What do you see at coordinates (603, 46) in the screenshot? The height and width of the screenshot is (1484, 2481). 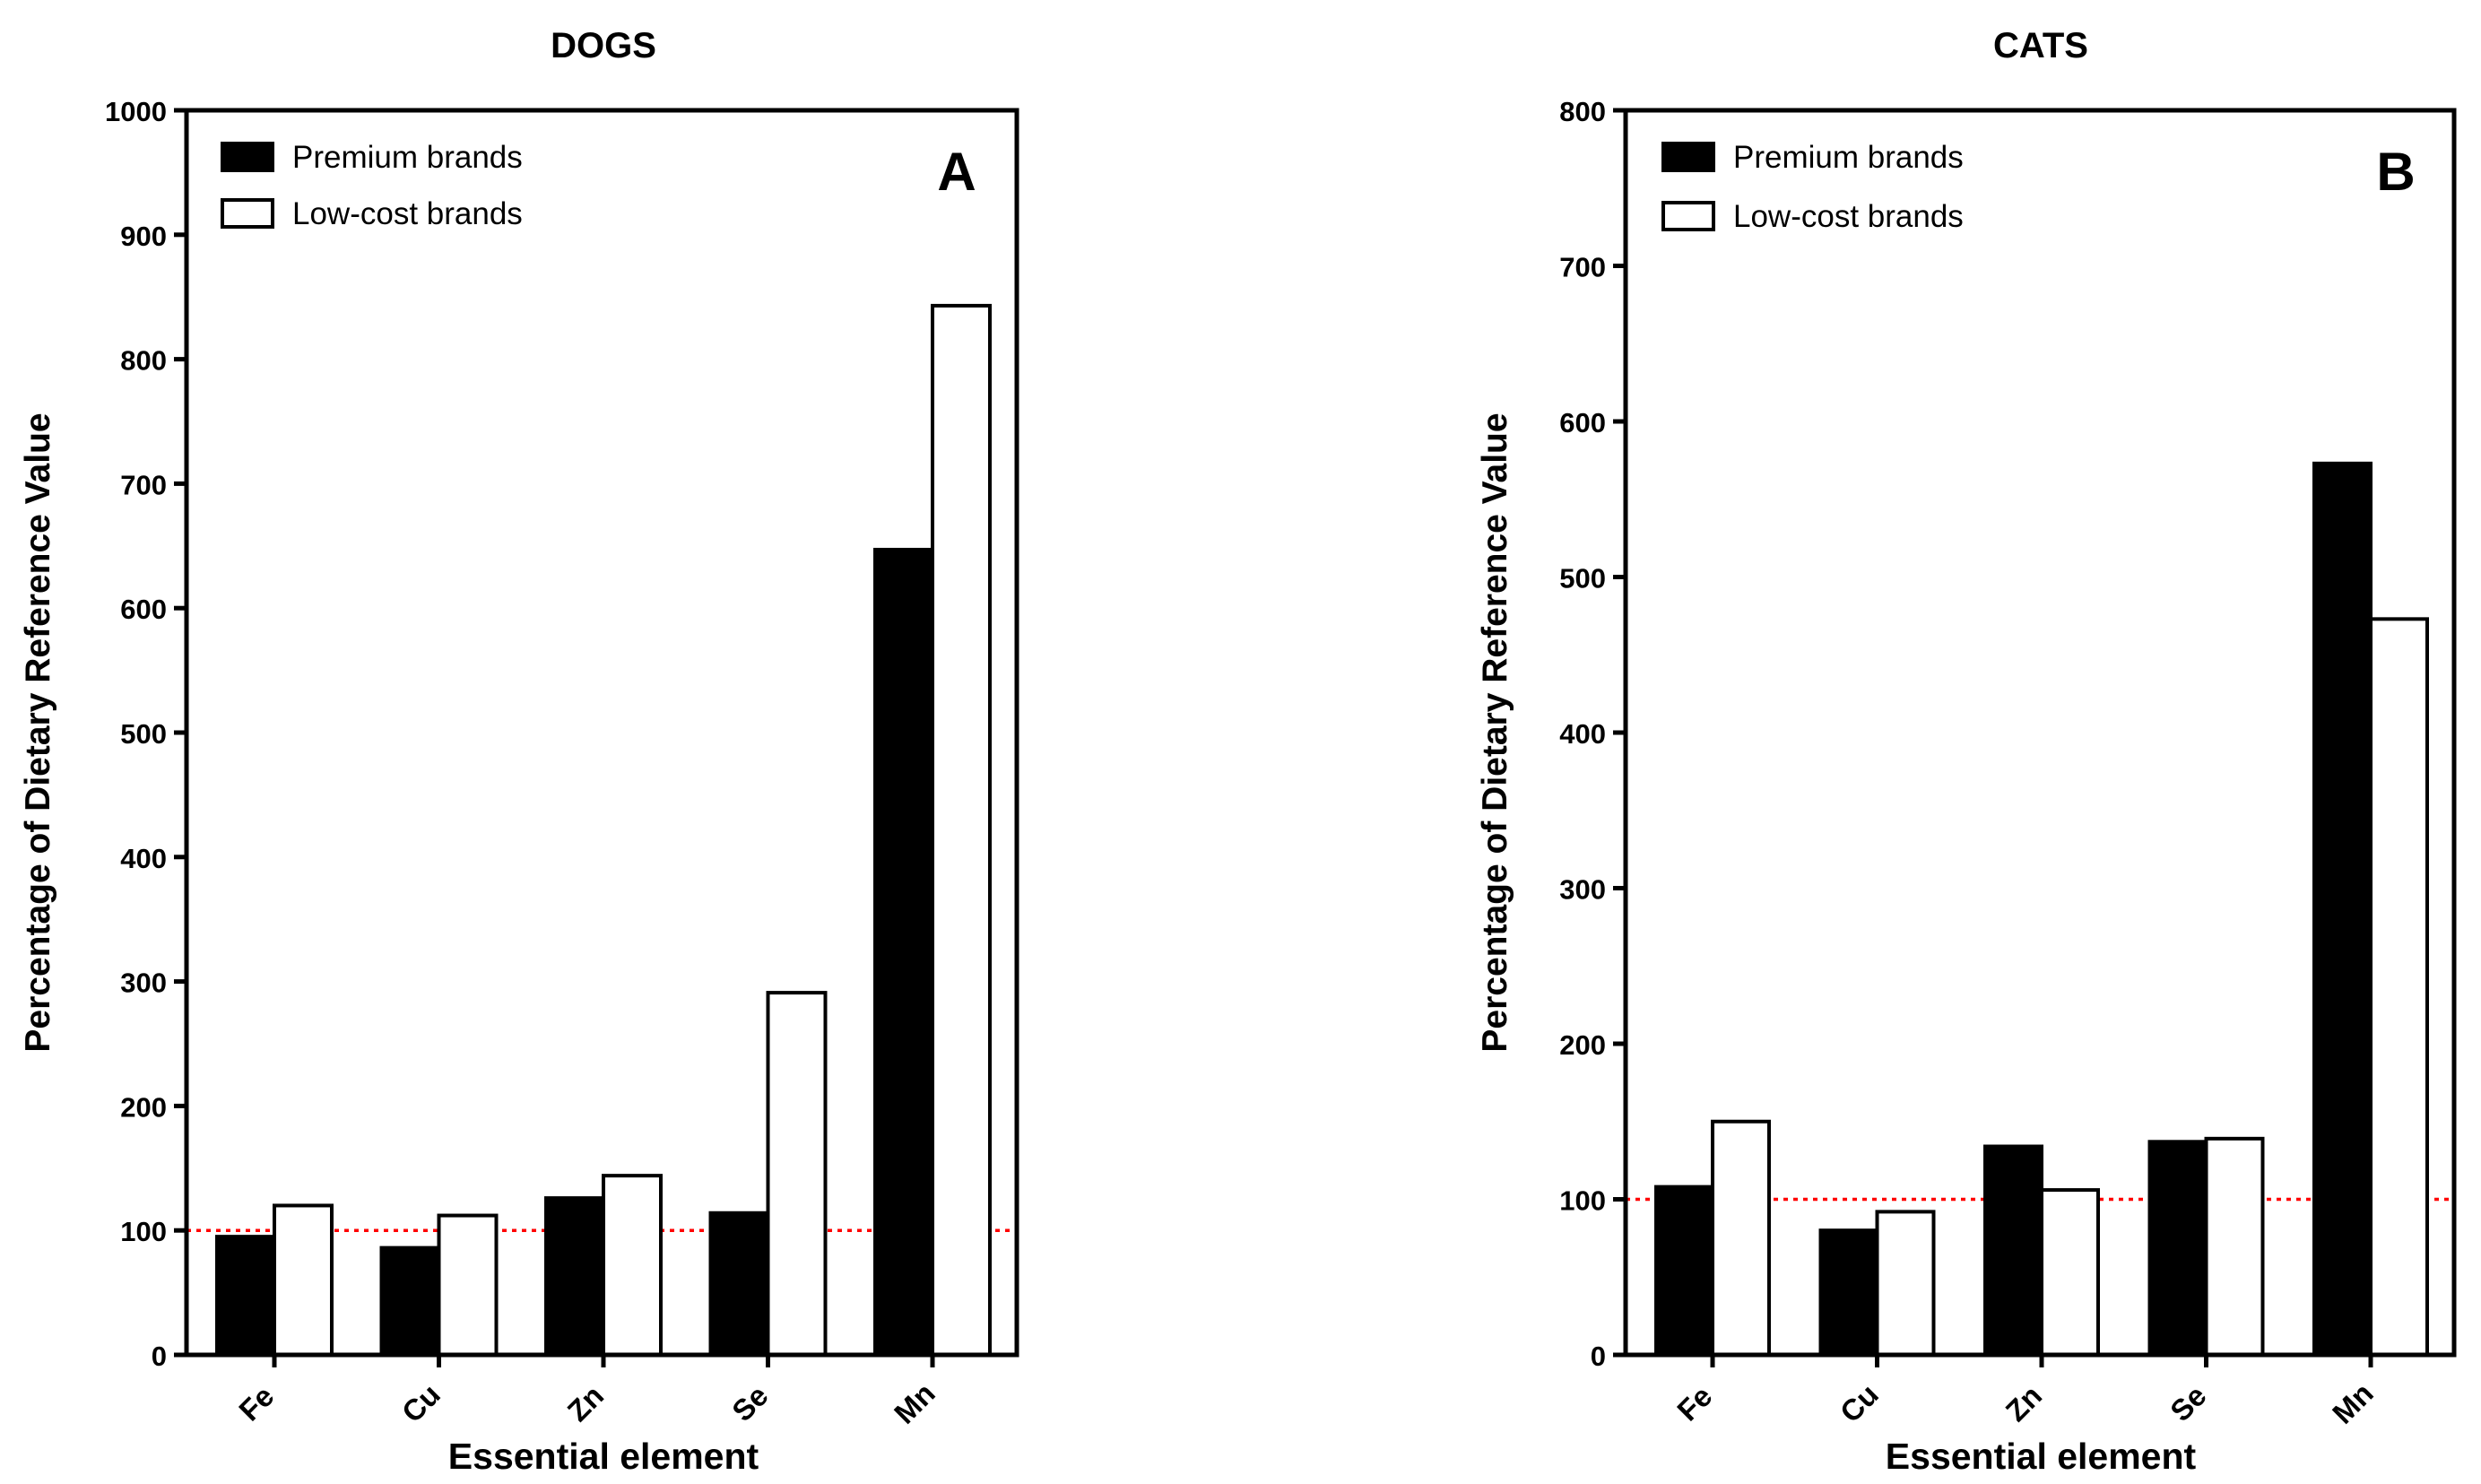 I see `chart-title: DOGS` at bounding box center [603, 46].